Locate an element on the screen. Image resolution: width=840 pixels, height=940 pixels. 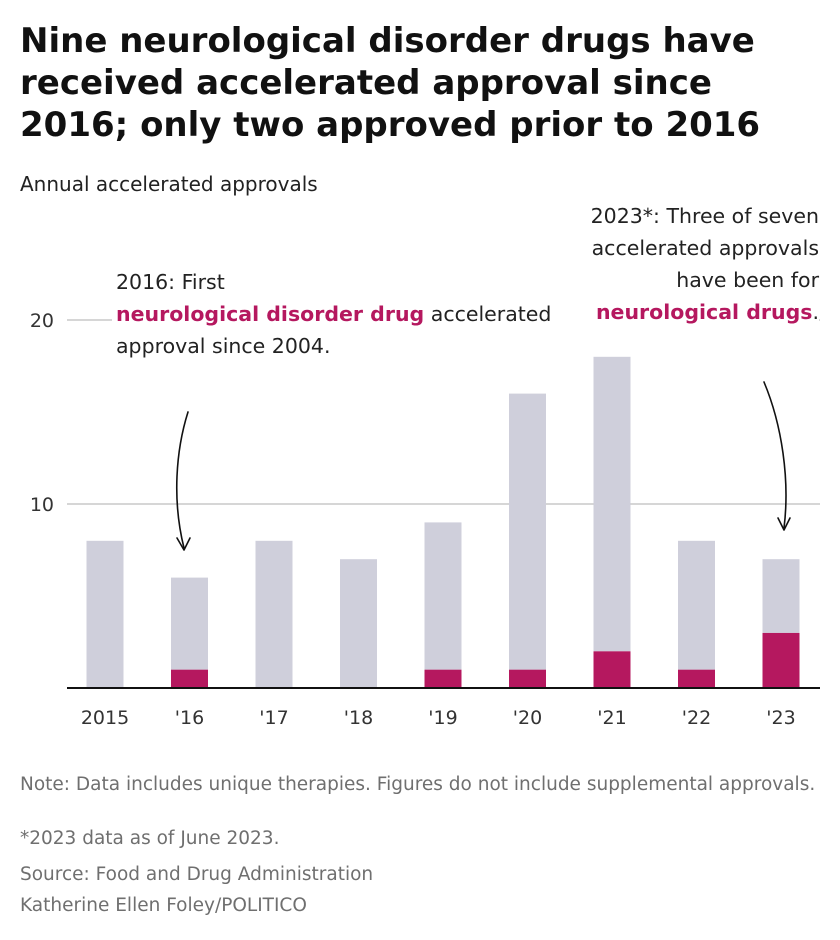
x-tick-labels: 2015 '16 '17 '18 '19 '20 '21 '22 '23 is located at coordinates (438, 718).